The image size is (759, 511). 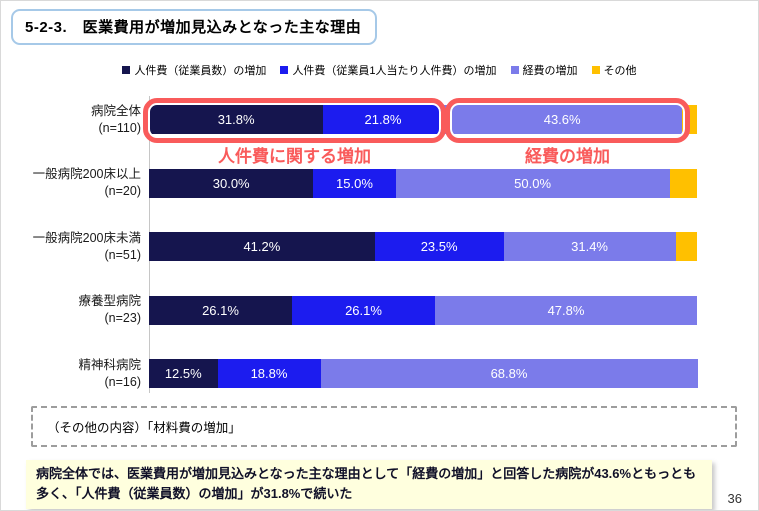 What do you see at coordinates (550, 71) in the screenshot?
I see `legend-label: 経費の増加` at bounding box center [550, 71].